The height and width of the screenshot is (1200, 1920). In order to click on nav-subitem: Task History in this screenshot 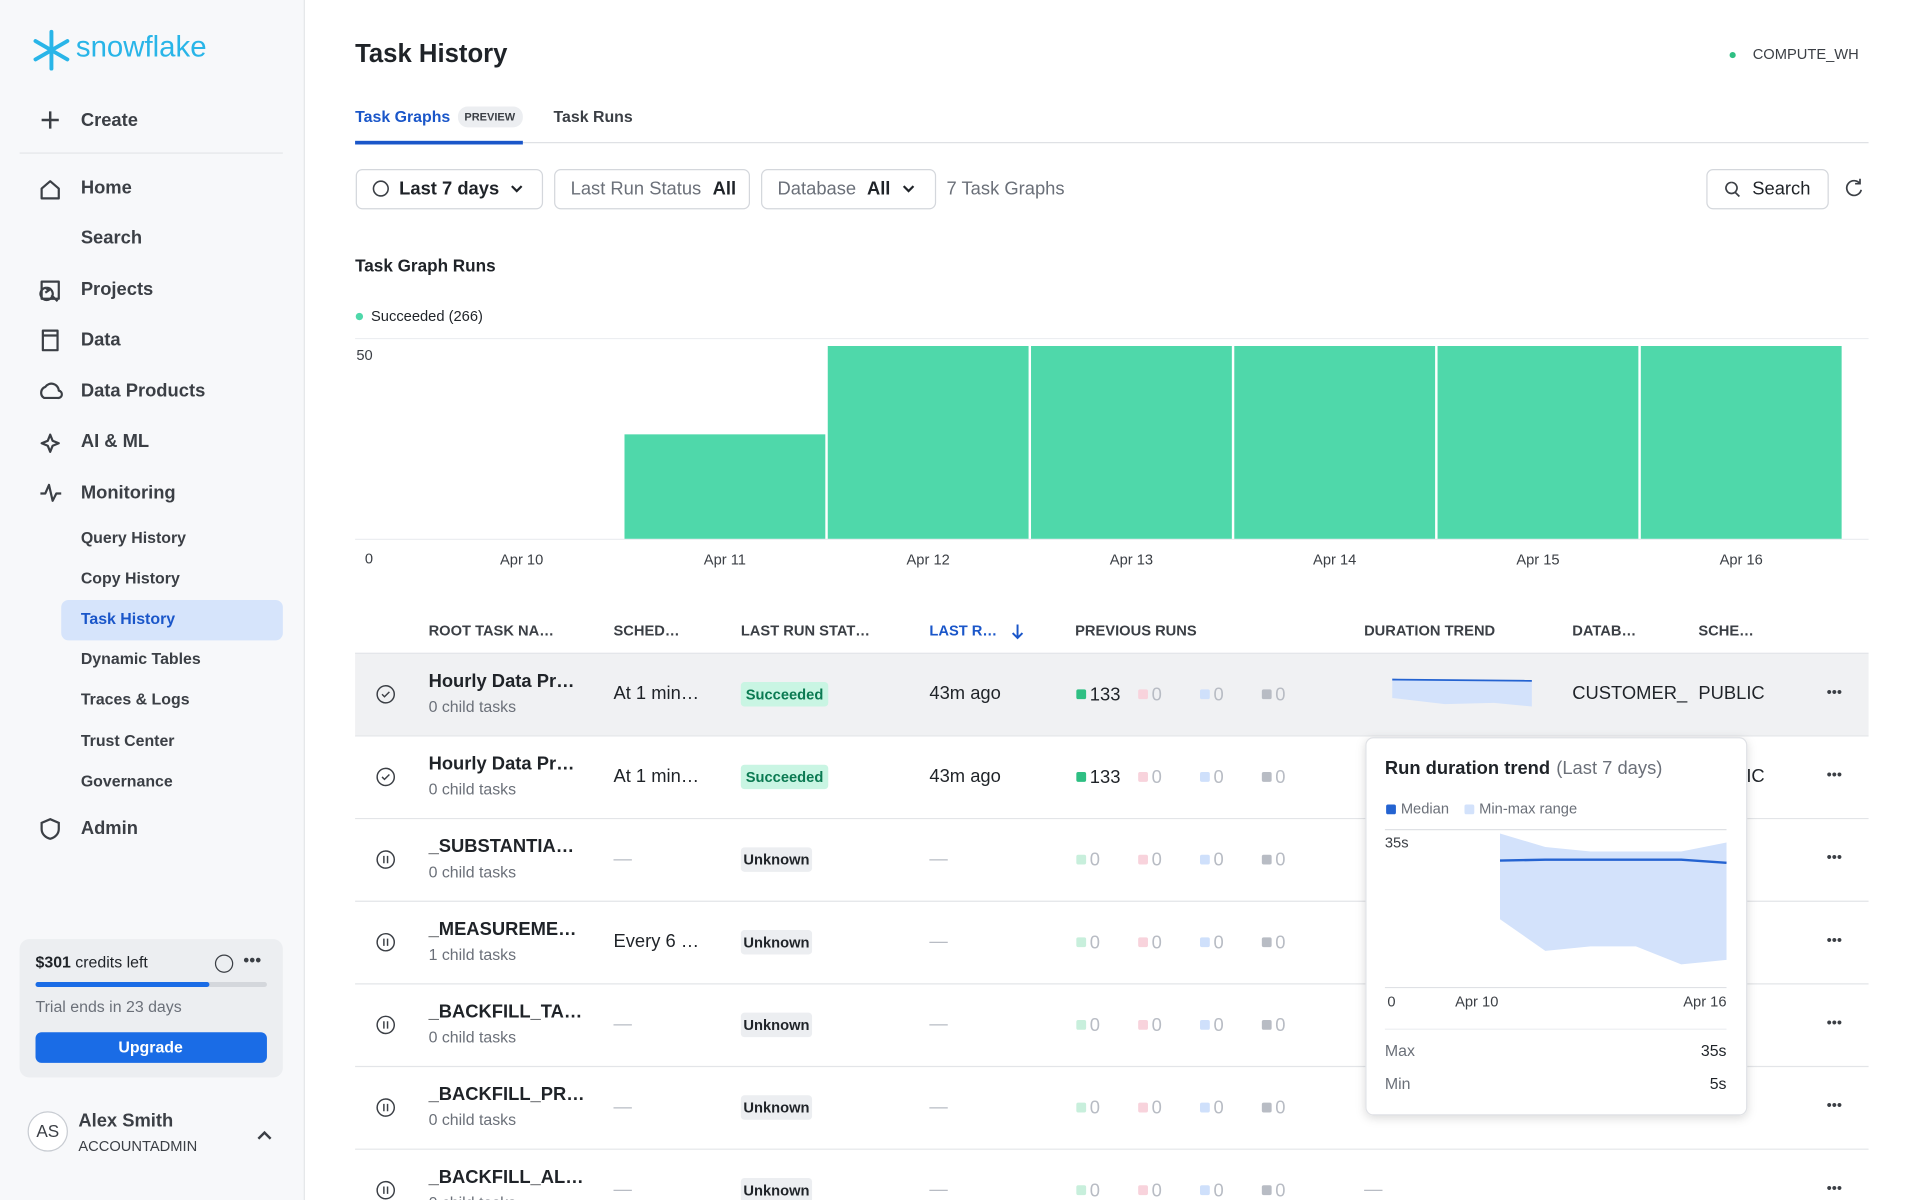, I will do `click(128, 619)`.